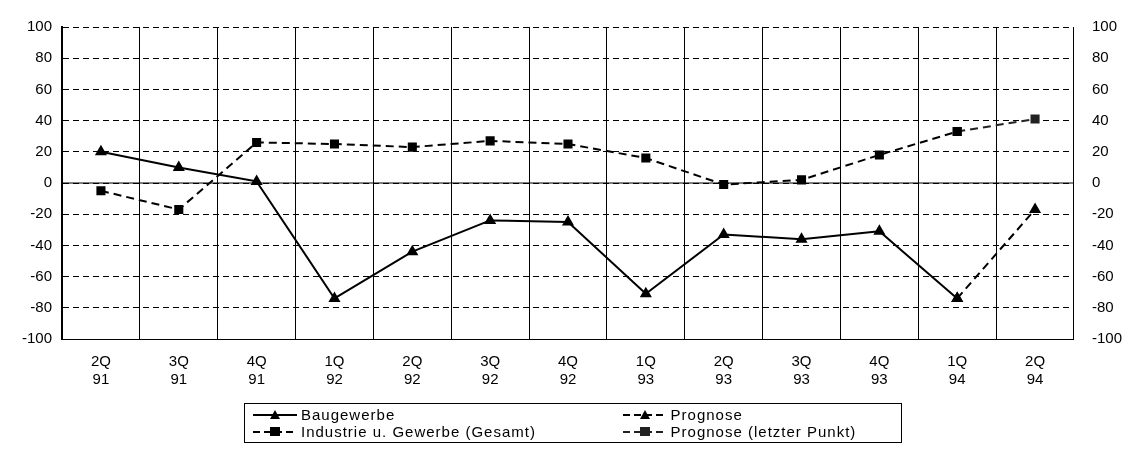 This screenshot has width=1146, height=461. Describe the element at coordinates (39, 26) in the screenshot. I see `y-tick-label: 100` at that location.